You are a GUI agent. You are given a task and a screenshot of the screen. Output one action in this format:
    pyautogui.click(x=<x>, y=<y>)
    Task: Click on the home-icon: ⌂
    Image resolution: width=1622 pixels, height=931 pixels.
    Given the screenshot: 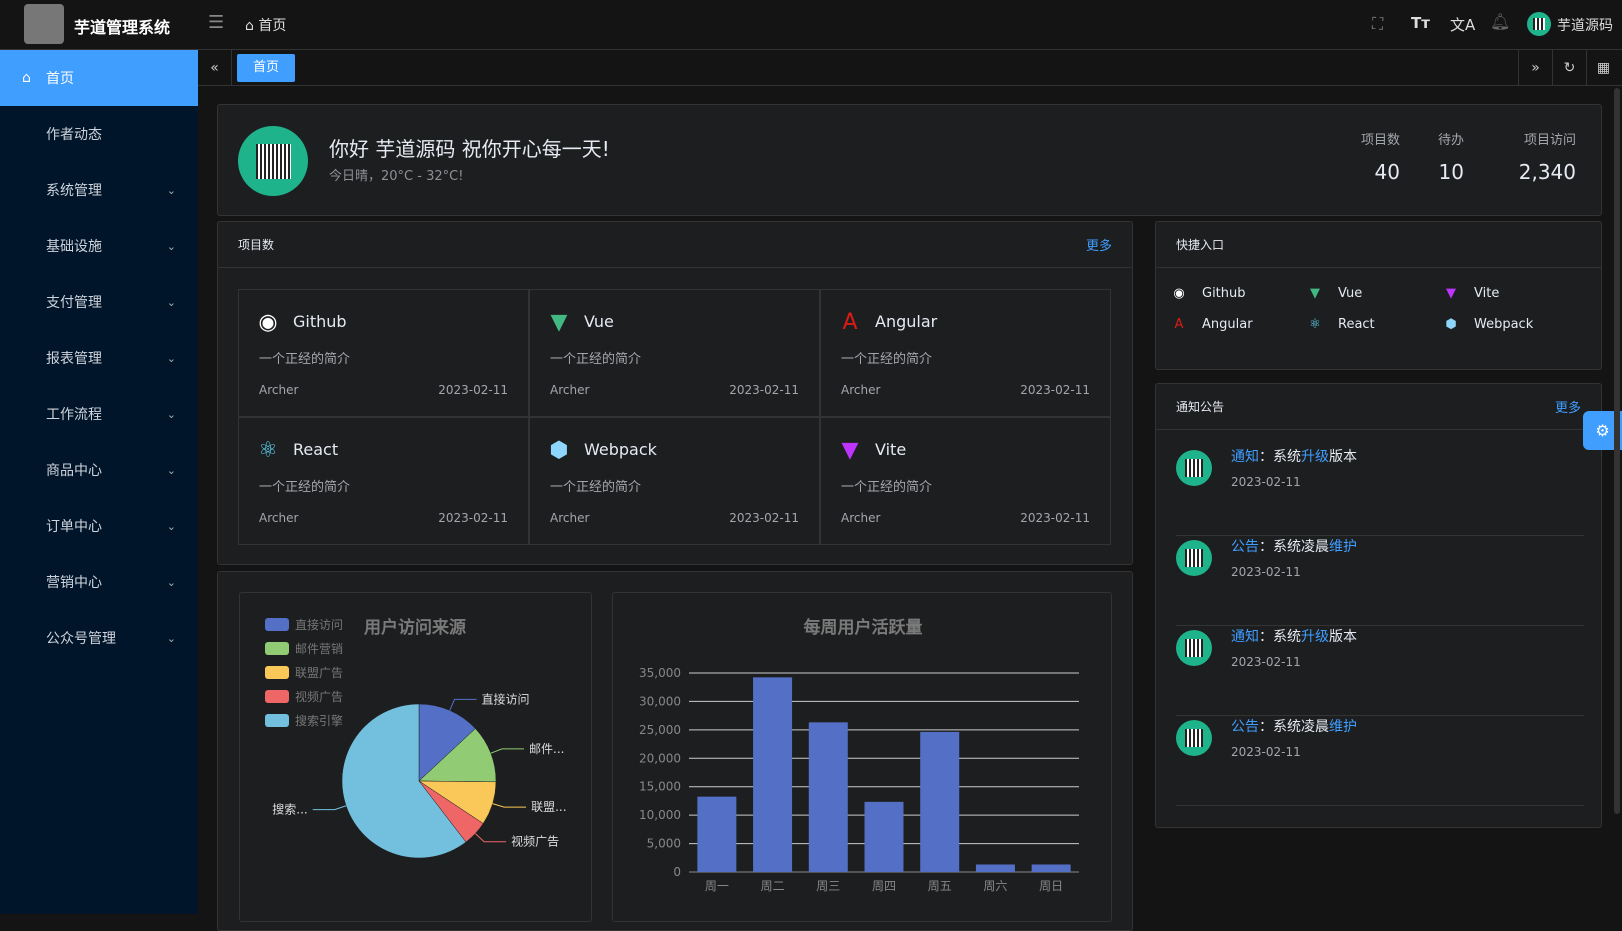 What is the action you would take?
    pyautogui.click(x=26, y=78)
    